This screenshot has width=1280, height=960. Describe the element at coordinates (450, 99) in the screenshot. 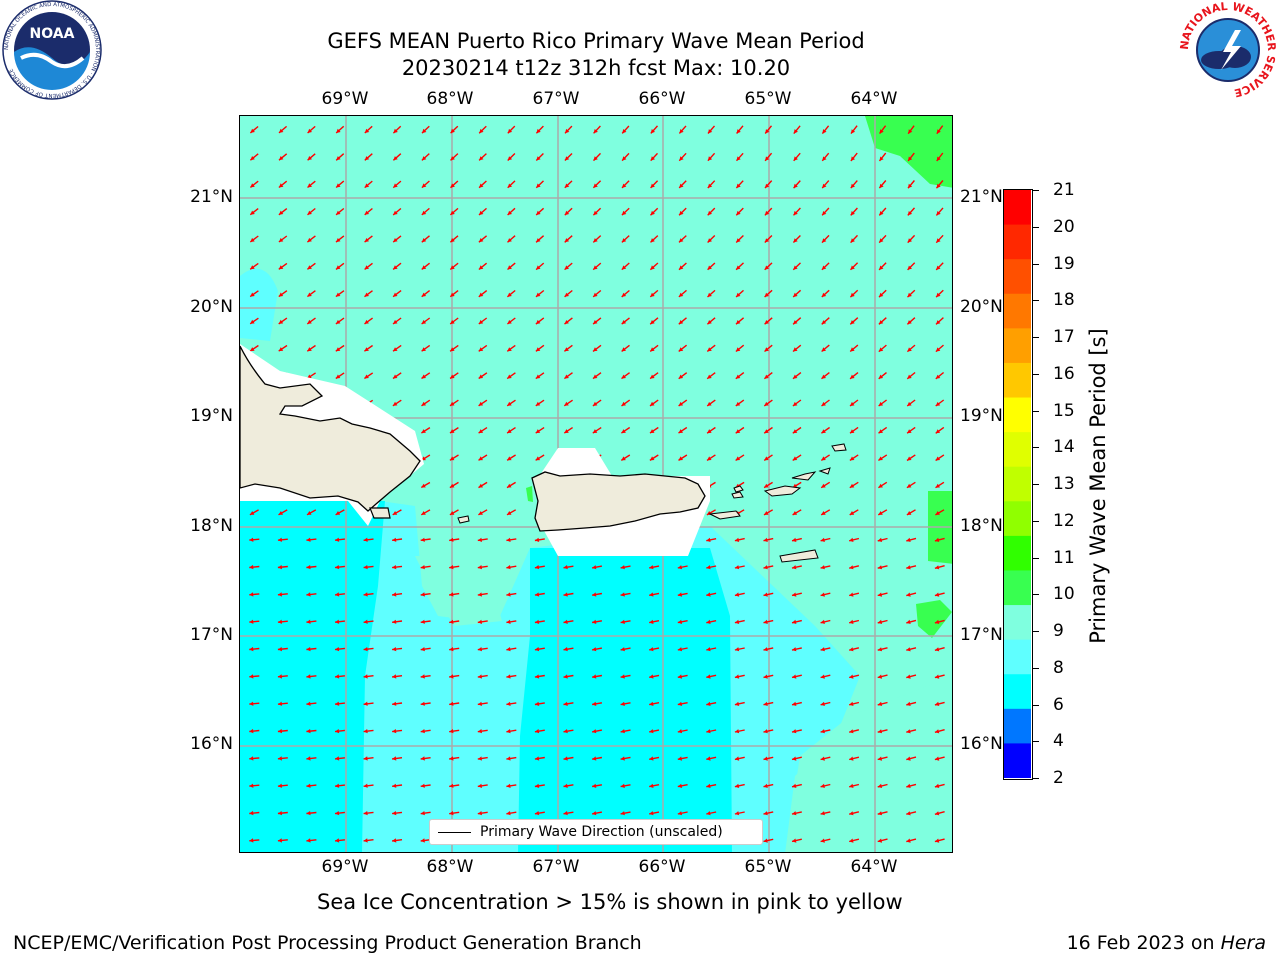

I see `lon-label-top: 68°W` at that location.